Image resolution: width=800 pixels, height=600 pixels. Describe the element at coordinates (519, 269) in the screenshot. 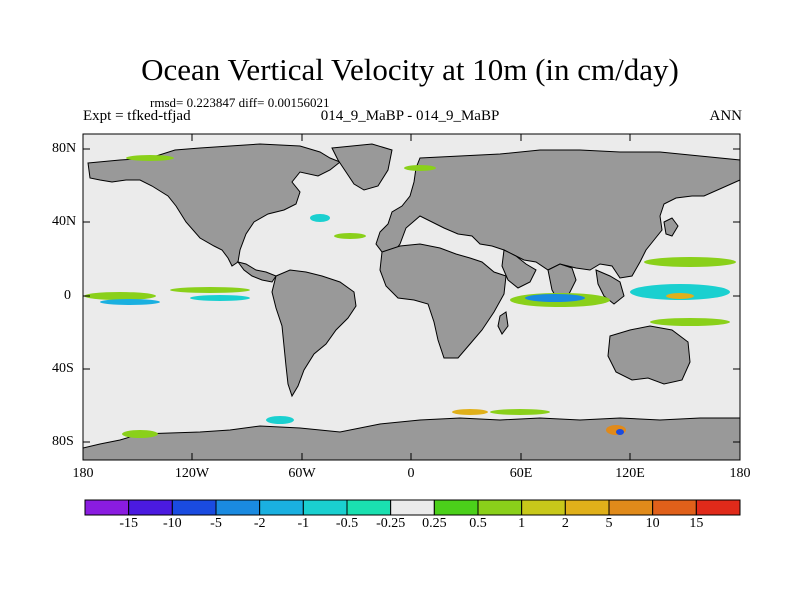

I see `land-arabia` at that location.